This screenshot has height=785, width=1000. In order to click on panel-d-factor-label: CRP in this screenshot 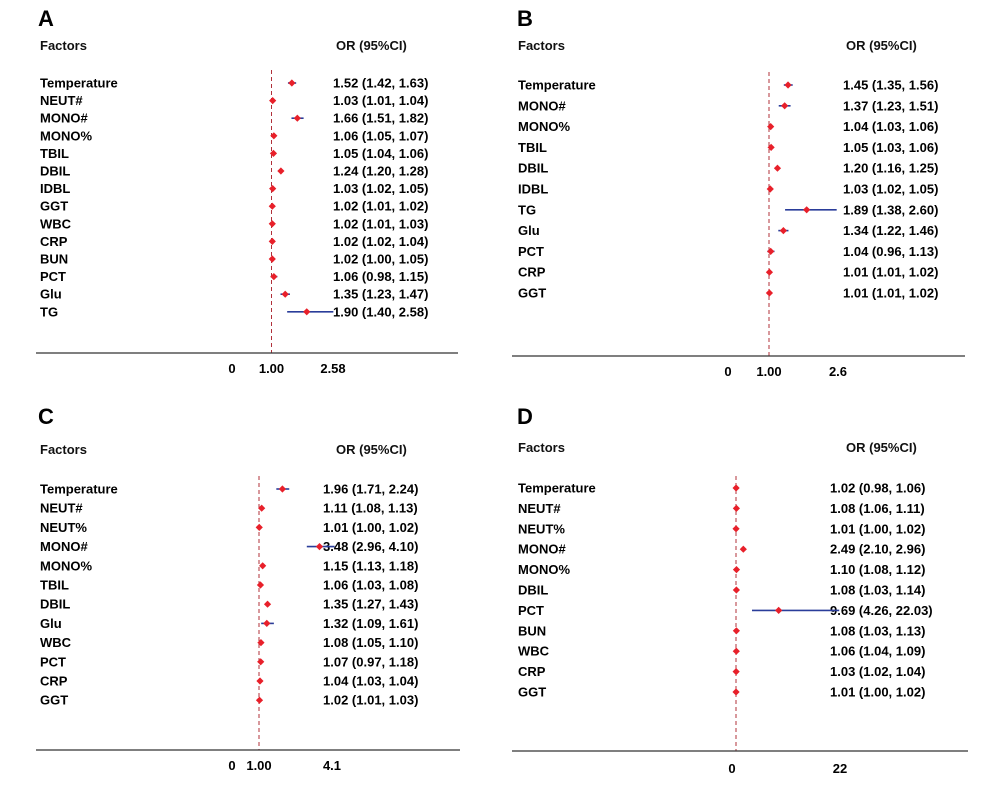, I will do `click(532, 671)`.